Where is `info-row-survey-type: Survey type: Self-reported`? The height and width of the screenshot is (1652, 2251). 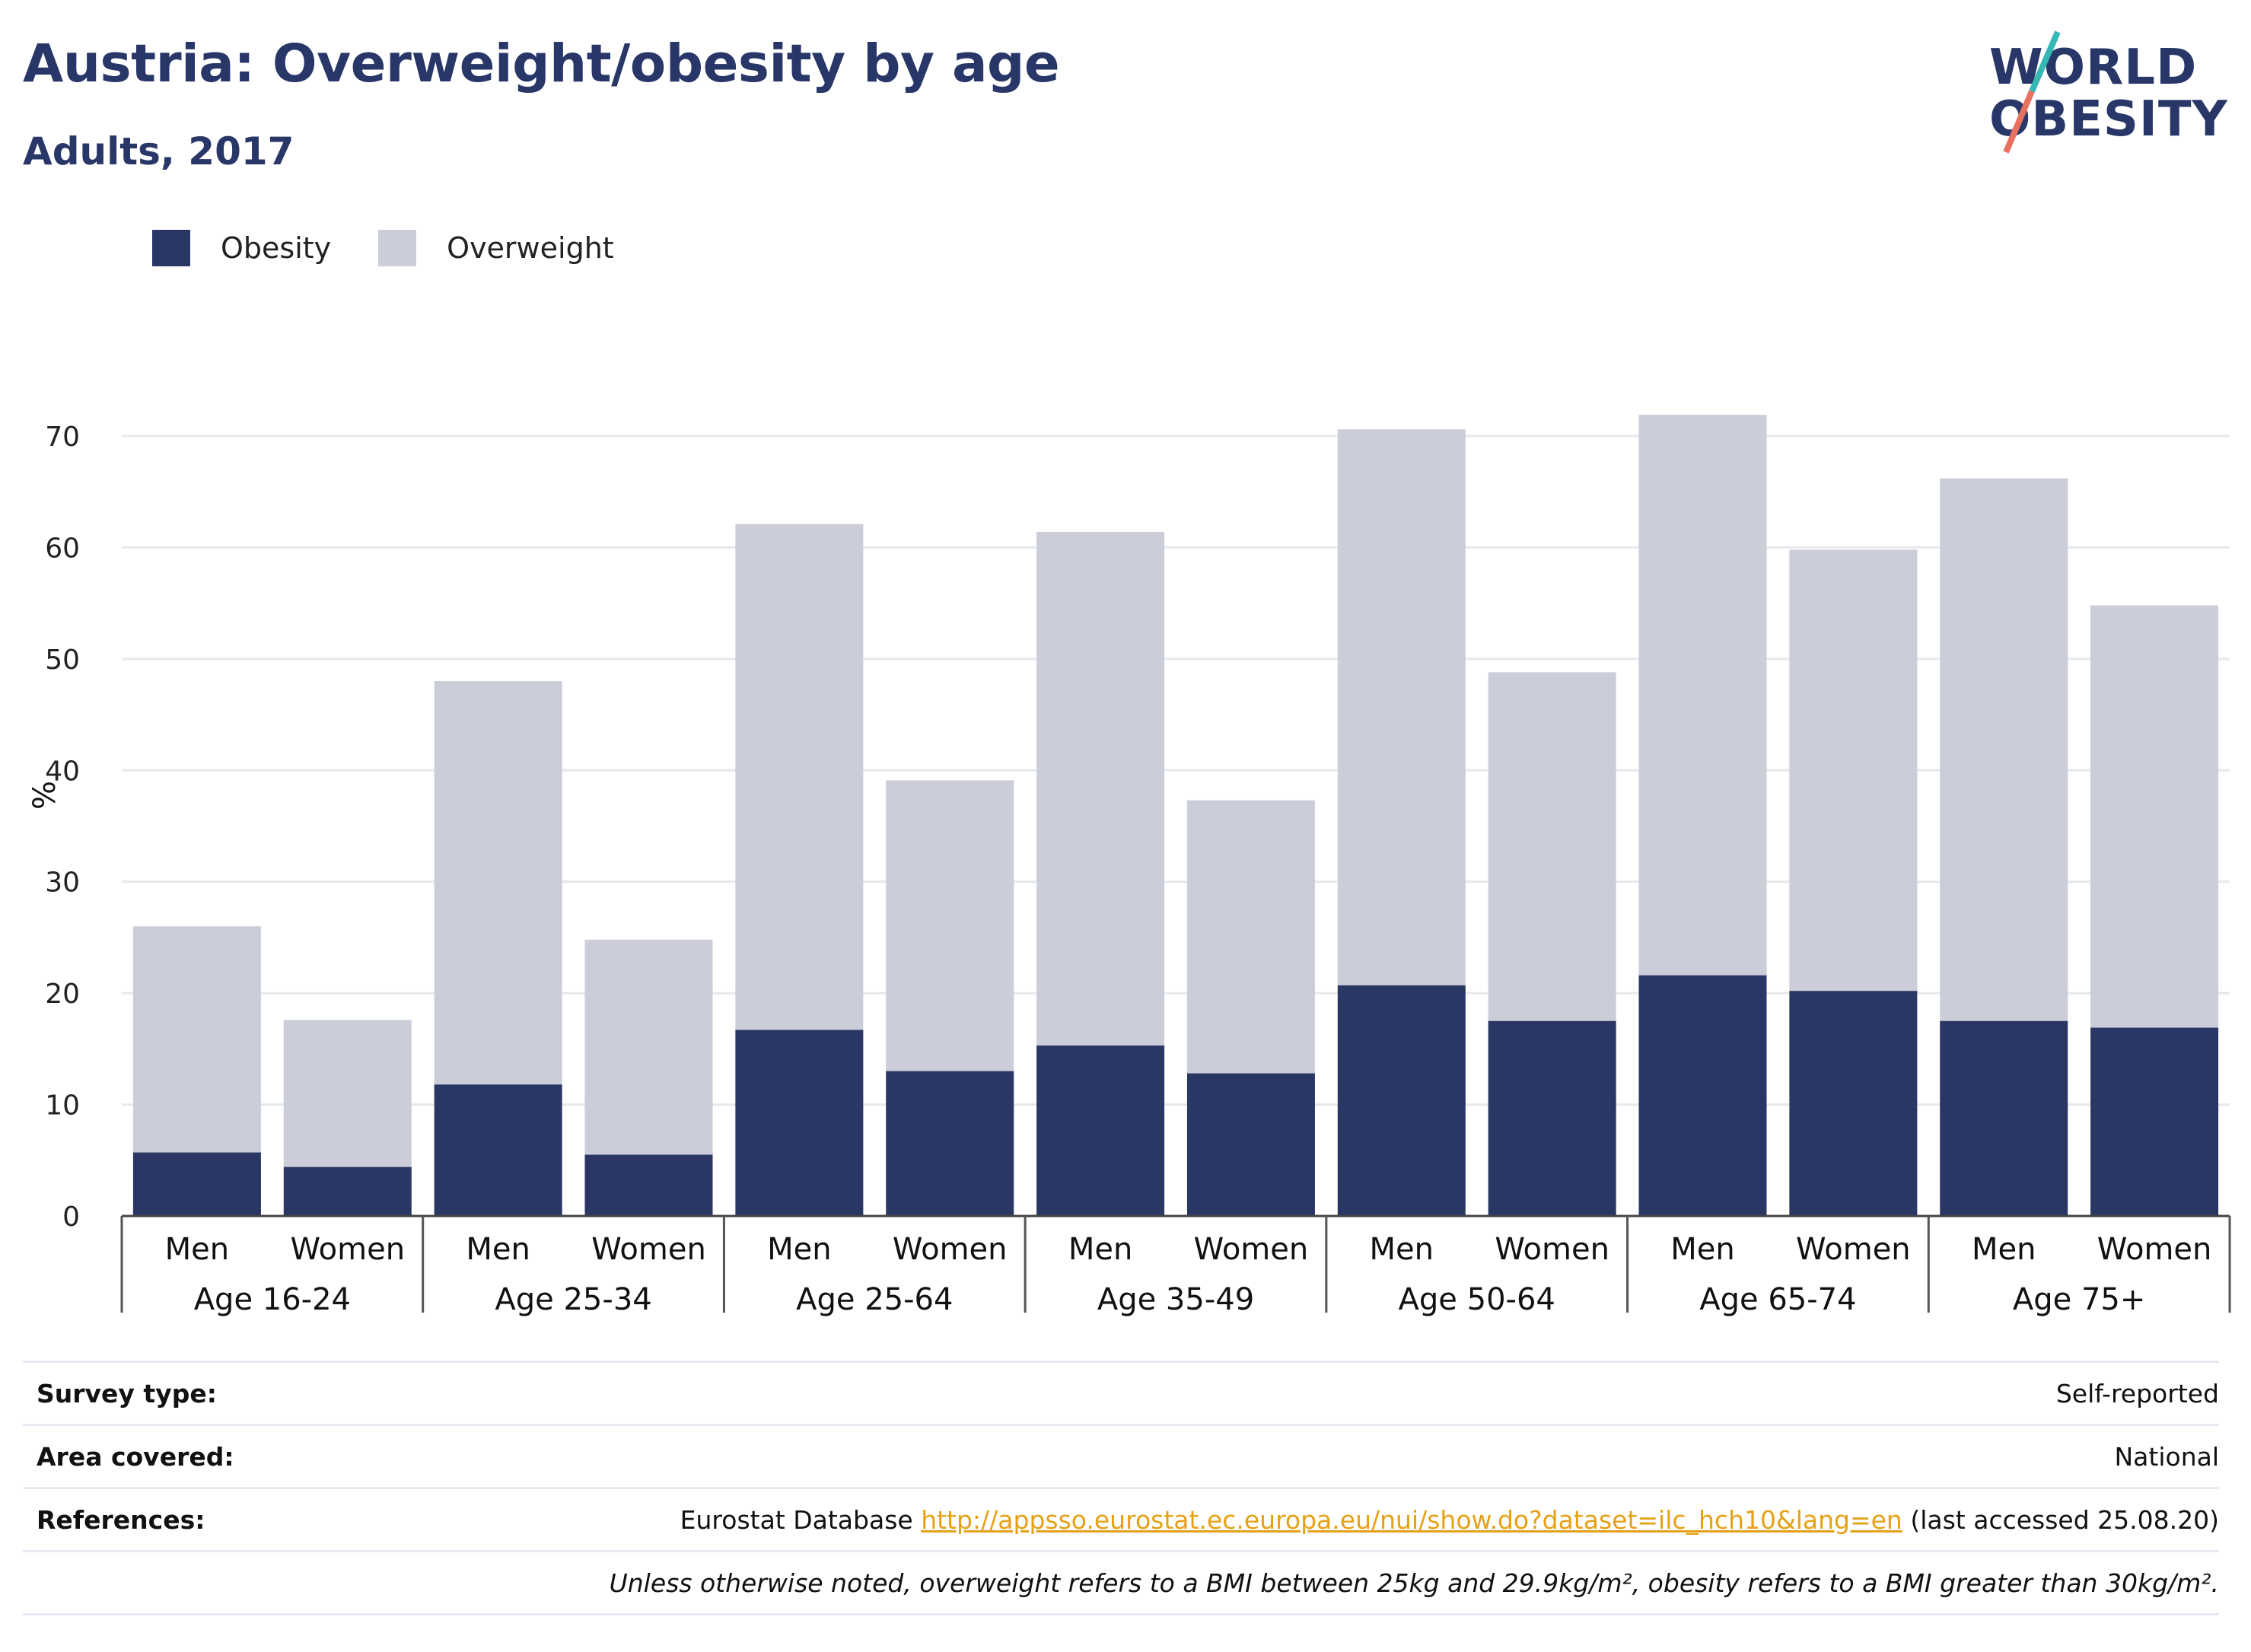 info-row-survey-type: Survey type: Self-reported is located at coordinates (1121, 1393).